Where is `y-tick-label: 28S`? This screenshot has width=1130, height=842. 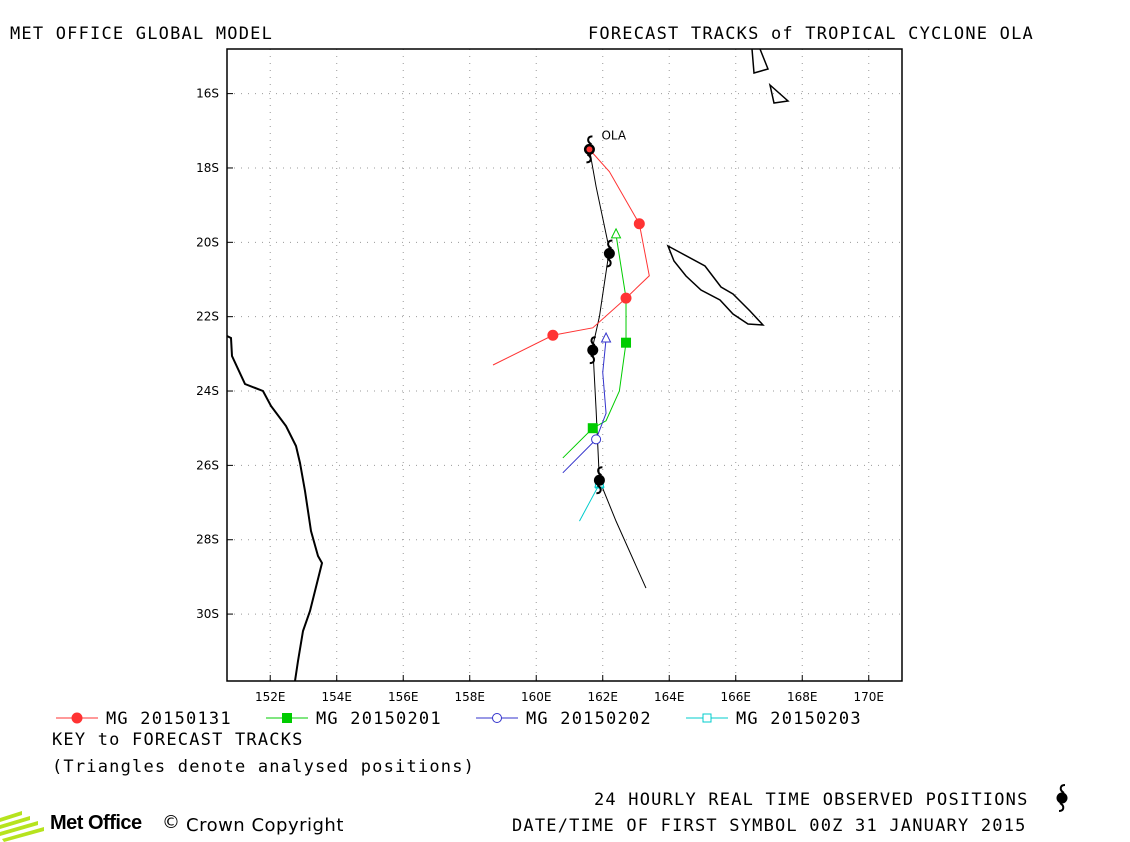
y-tick-label: 28S is located at coordinates (207, 540).